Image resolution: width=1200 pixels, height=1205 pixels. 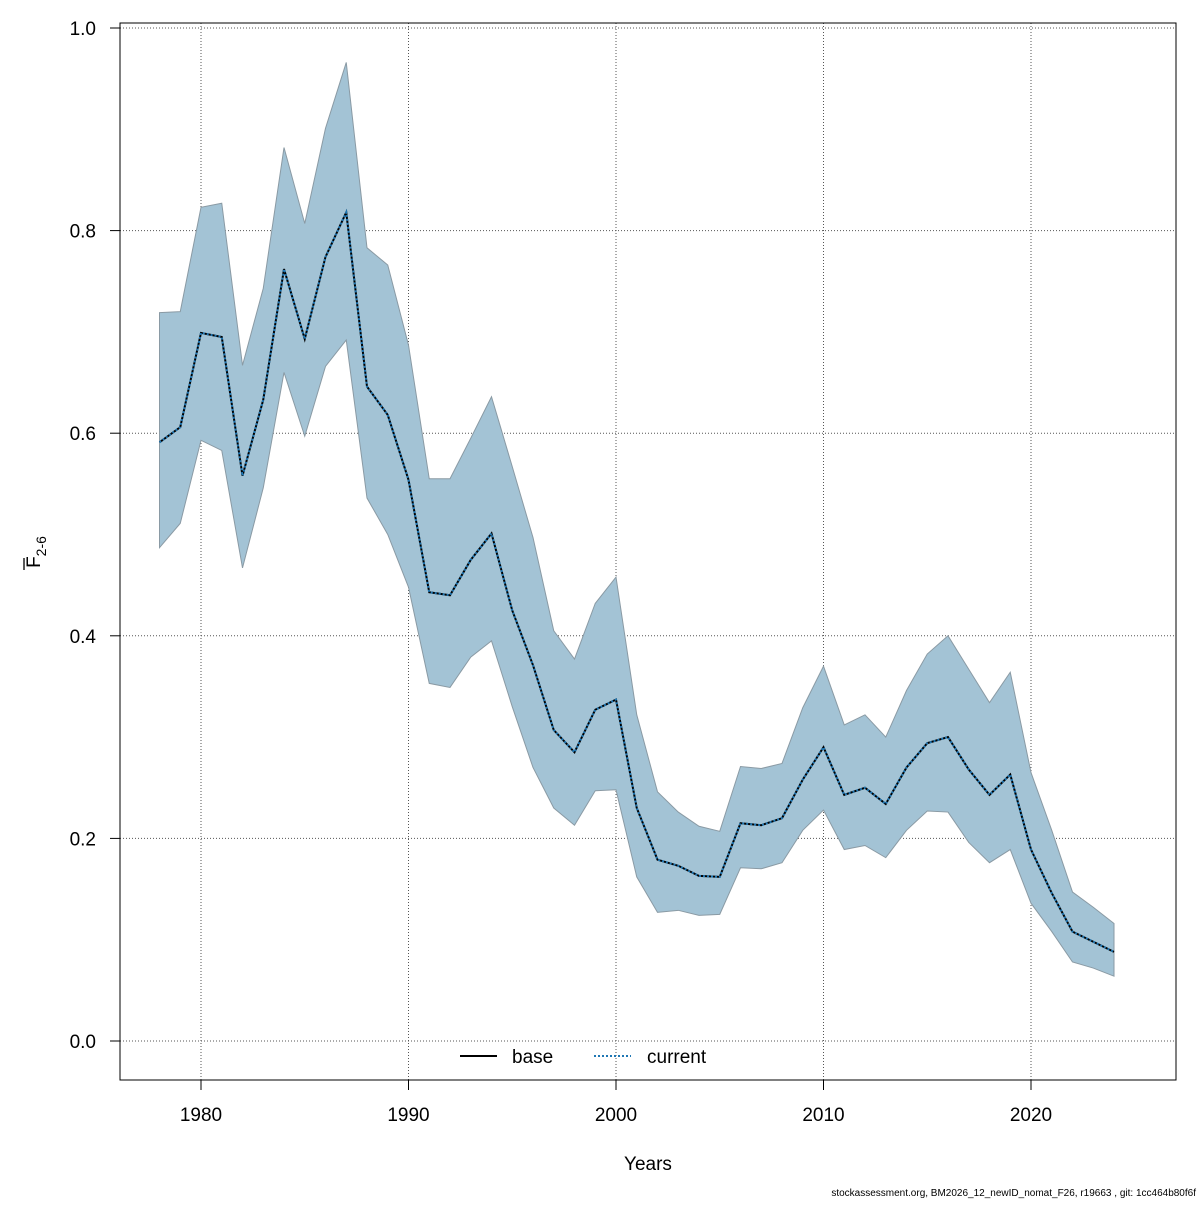 What do you see at coordinates (408, 1115) in the screenshot?
I see `x-tick-label: 1990` at bounding box center [408, 1115].